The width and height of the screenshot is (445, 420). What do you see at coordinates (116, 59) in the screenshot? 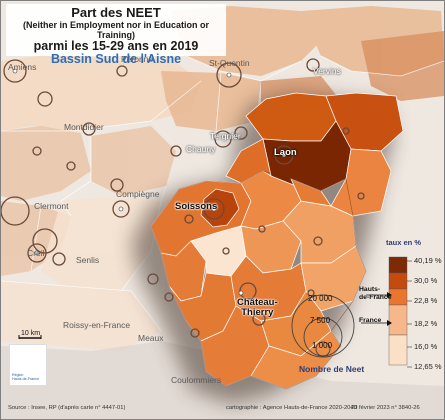
I see `map-area-name: Bassin Sud de l'Aisne` at bounding box center [116, 59].